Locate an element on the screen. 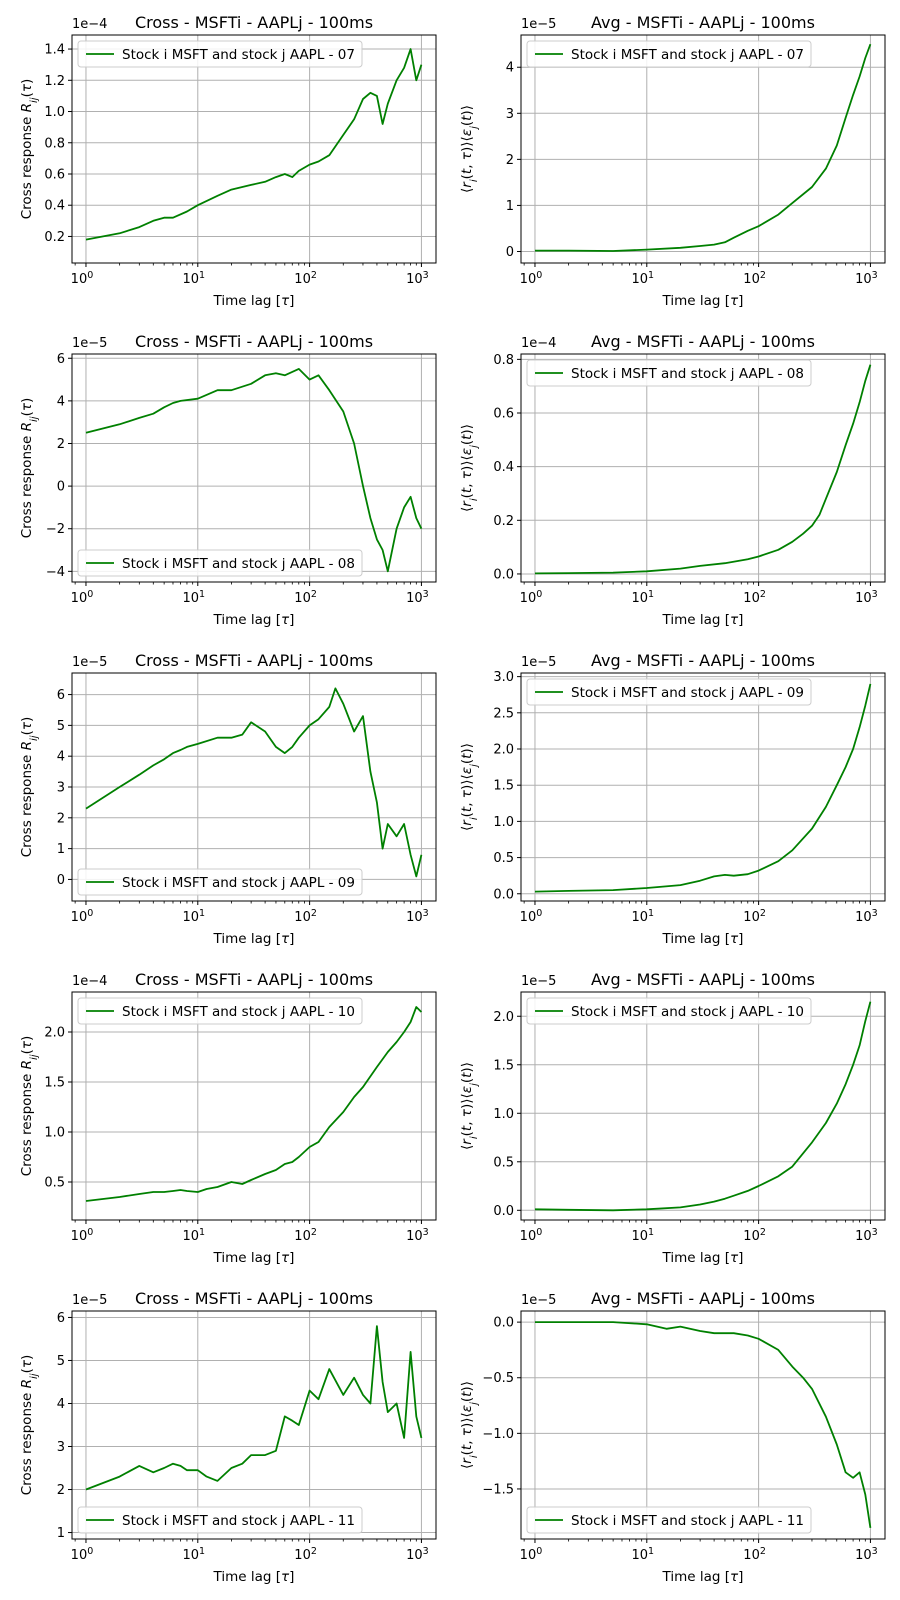 The image size is (900, 1600). y-tick-label: −4 is located at coordinates (55, 572).